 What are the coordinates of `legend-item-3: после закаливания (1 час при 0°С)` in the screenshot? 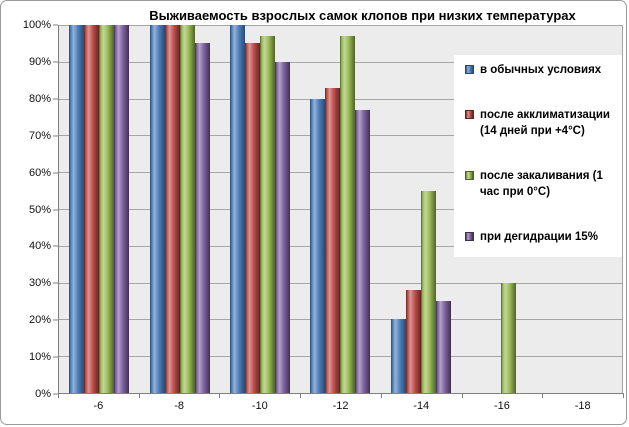 It's located at (541, 184).